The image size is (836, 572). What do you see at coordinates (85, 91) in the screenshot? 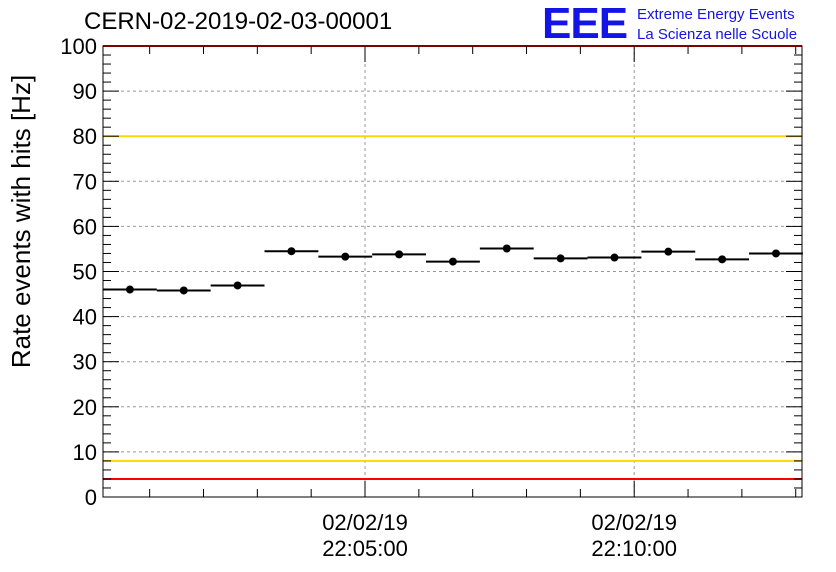
I see `y-tick-label: 90` at bounding box center [85, 91].